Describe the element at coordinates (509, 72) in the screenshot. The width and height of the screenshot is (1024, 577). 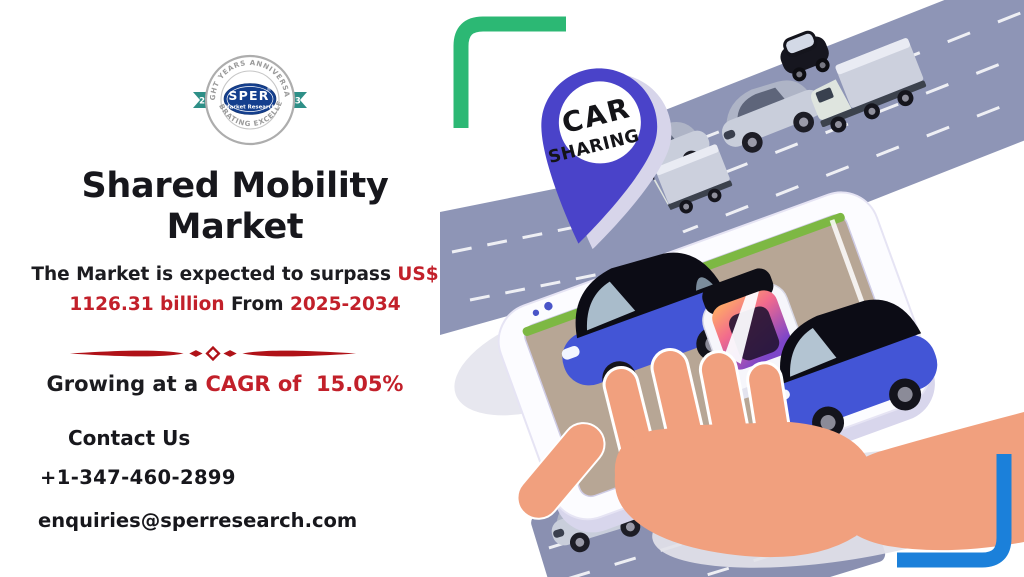
I see `corner-bracket-green` at that location.